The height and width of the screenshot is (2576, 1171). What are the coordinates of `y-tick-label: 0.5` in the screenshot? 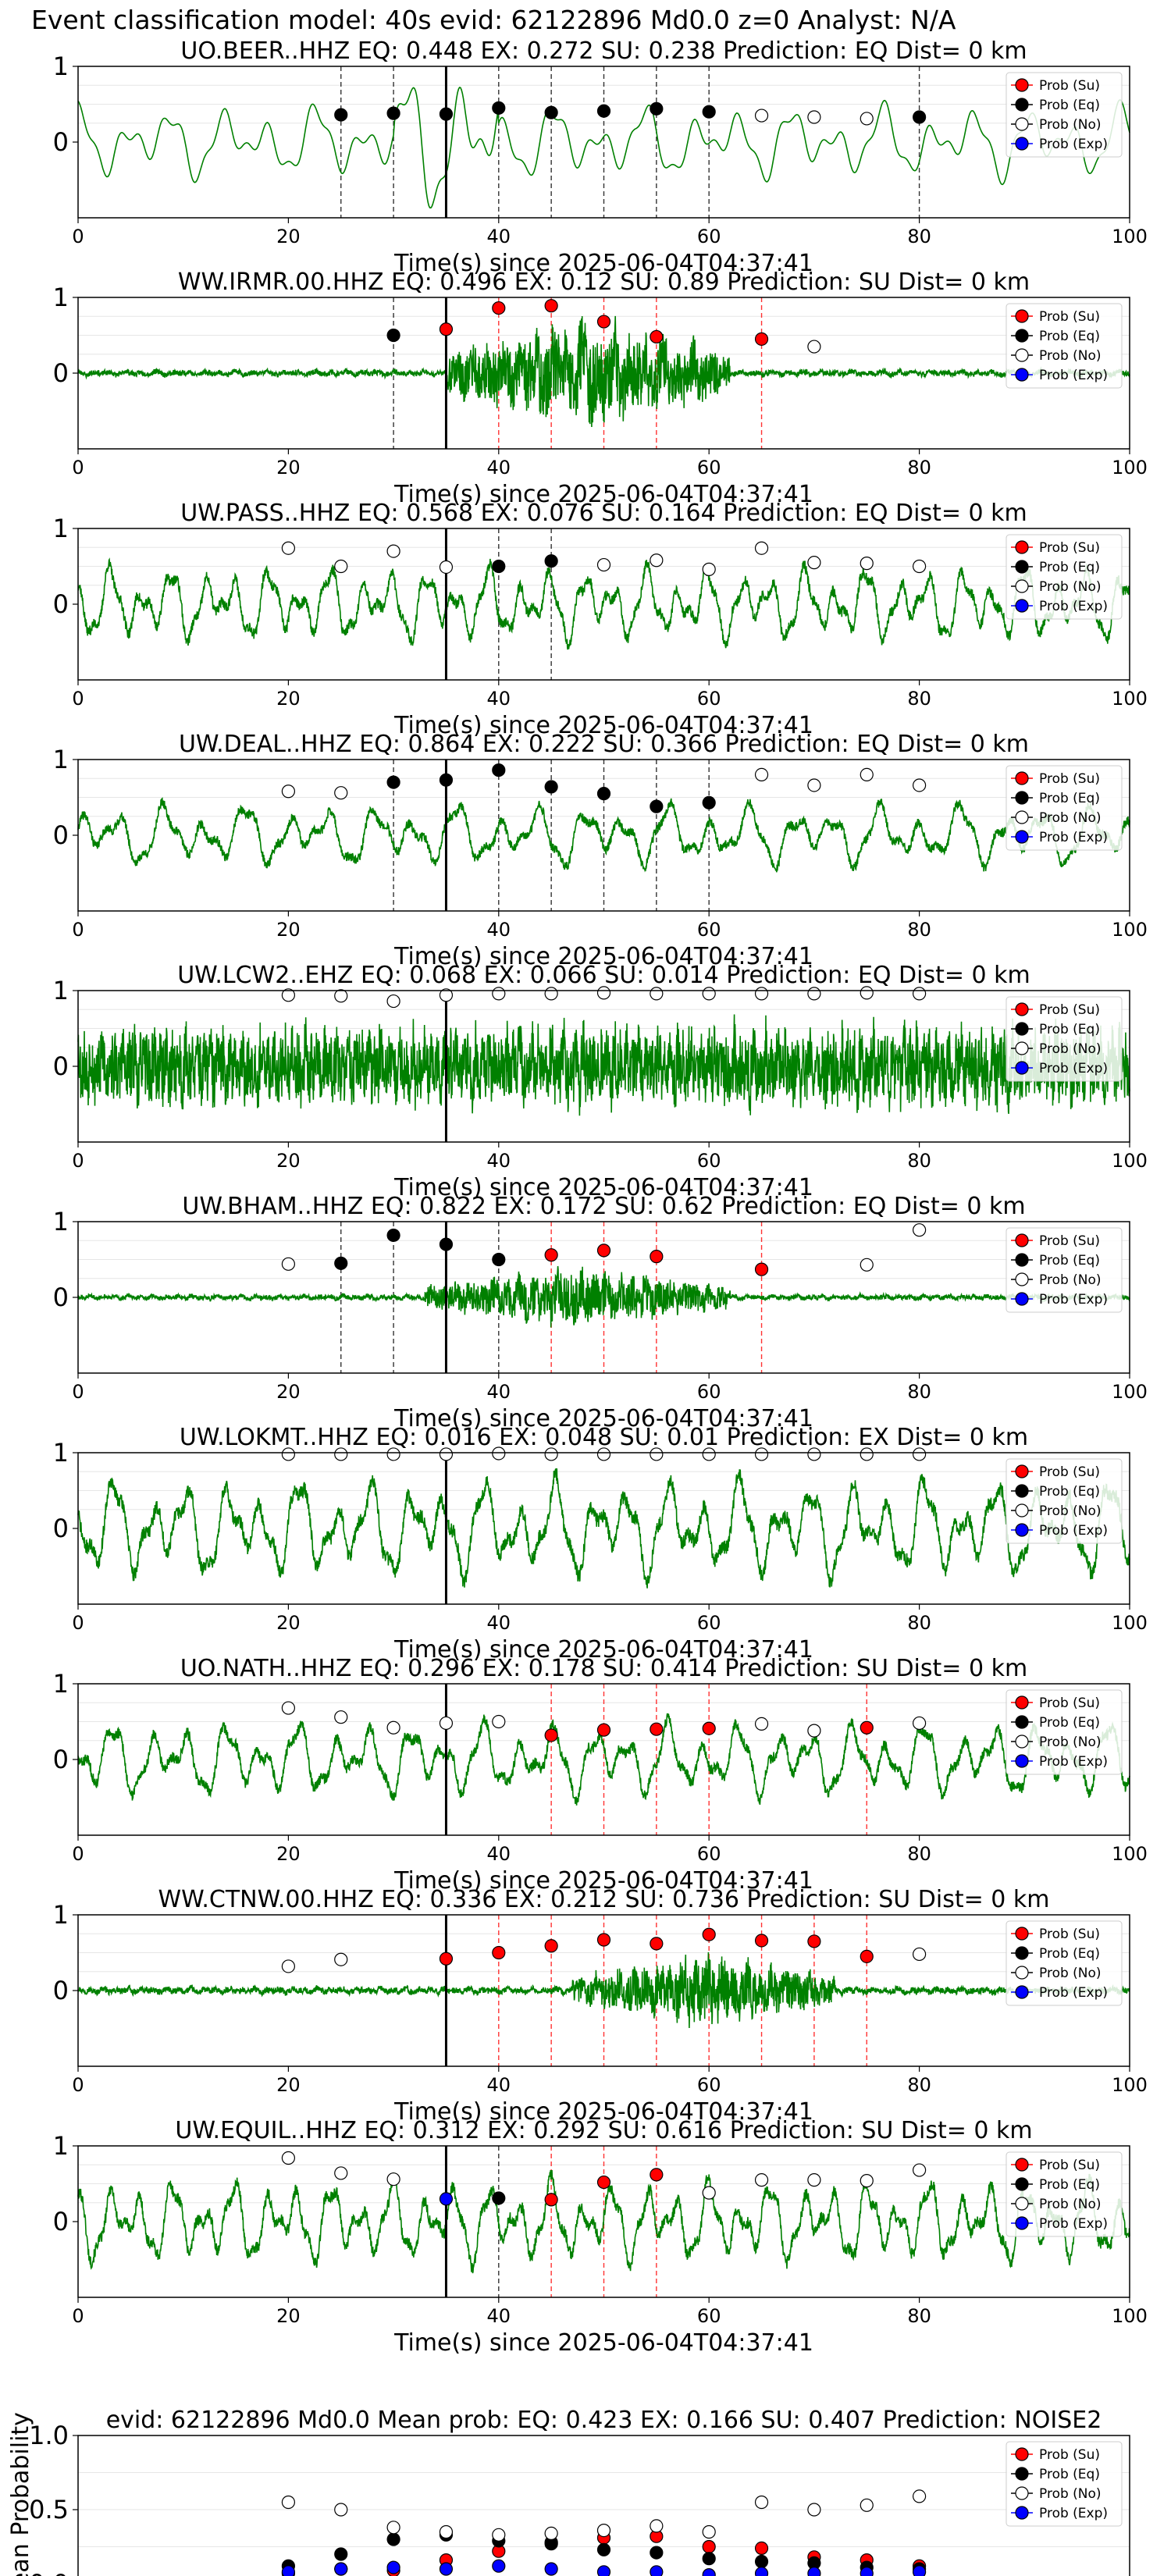 It's located at (49, 2509).